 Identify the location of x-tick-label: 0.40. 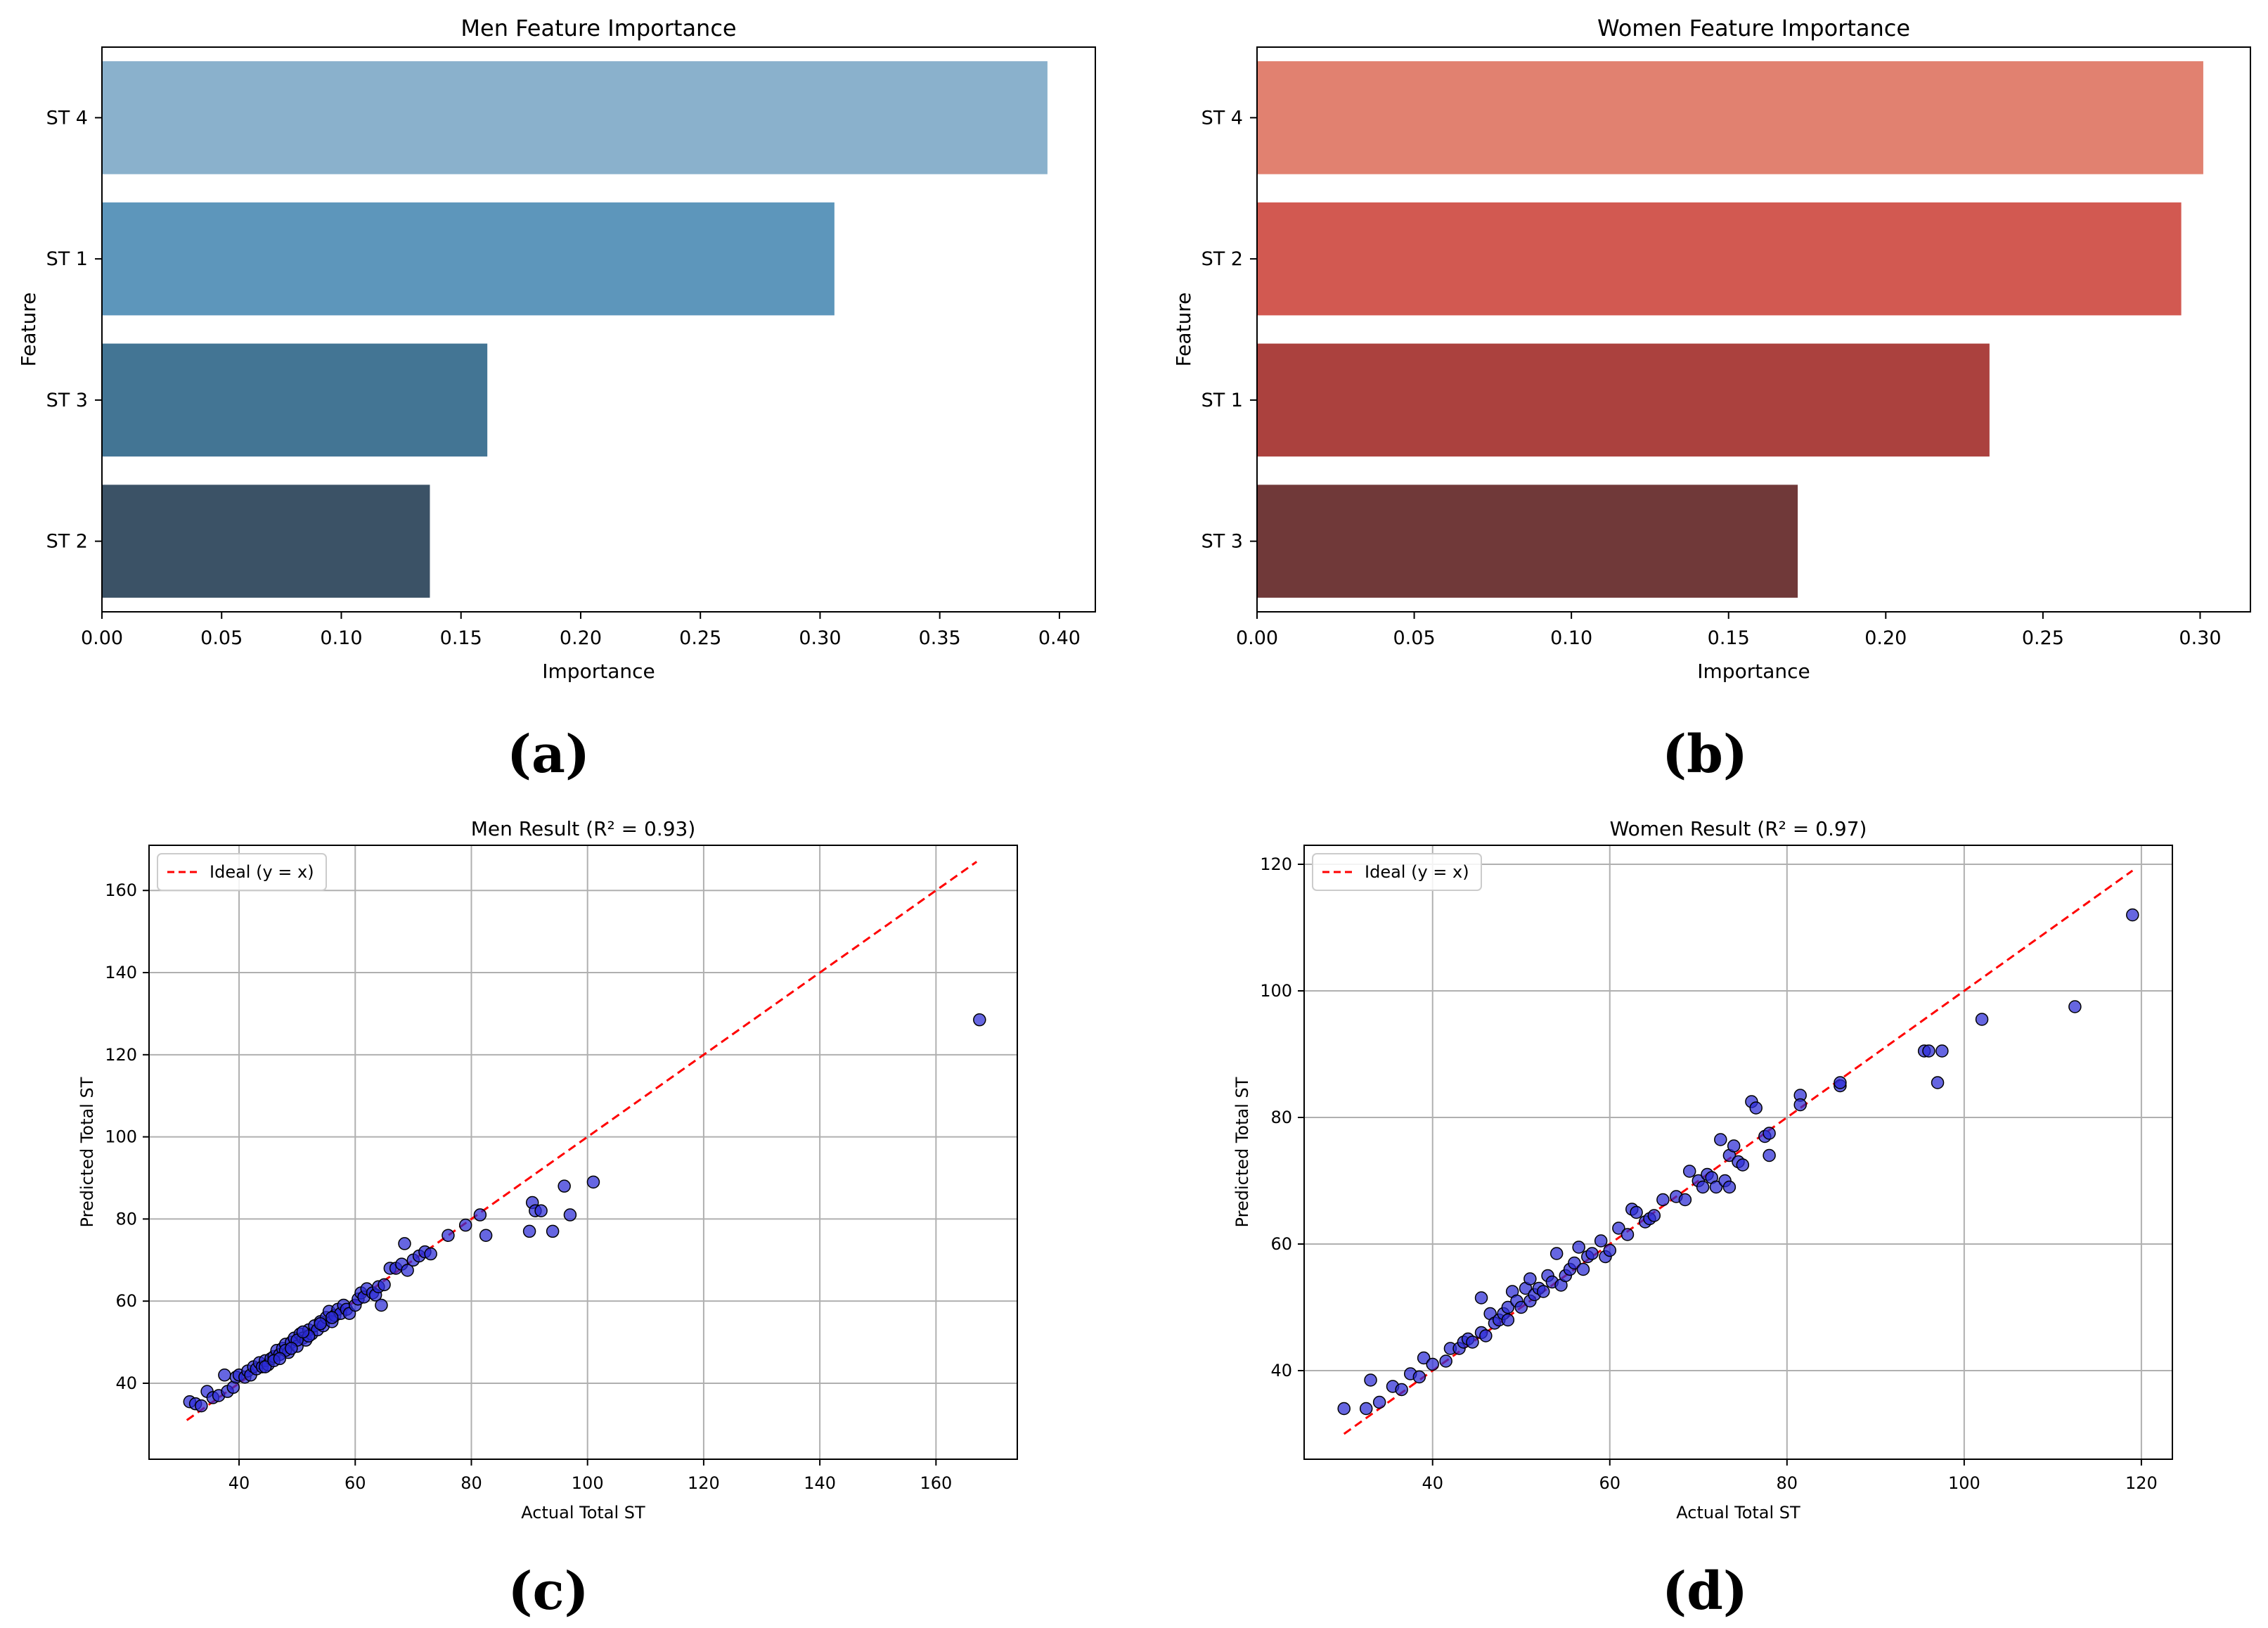
(1059, 638).